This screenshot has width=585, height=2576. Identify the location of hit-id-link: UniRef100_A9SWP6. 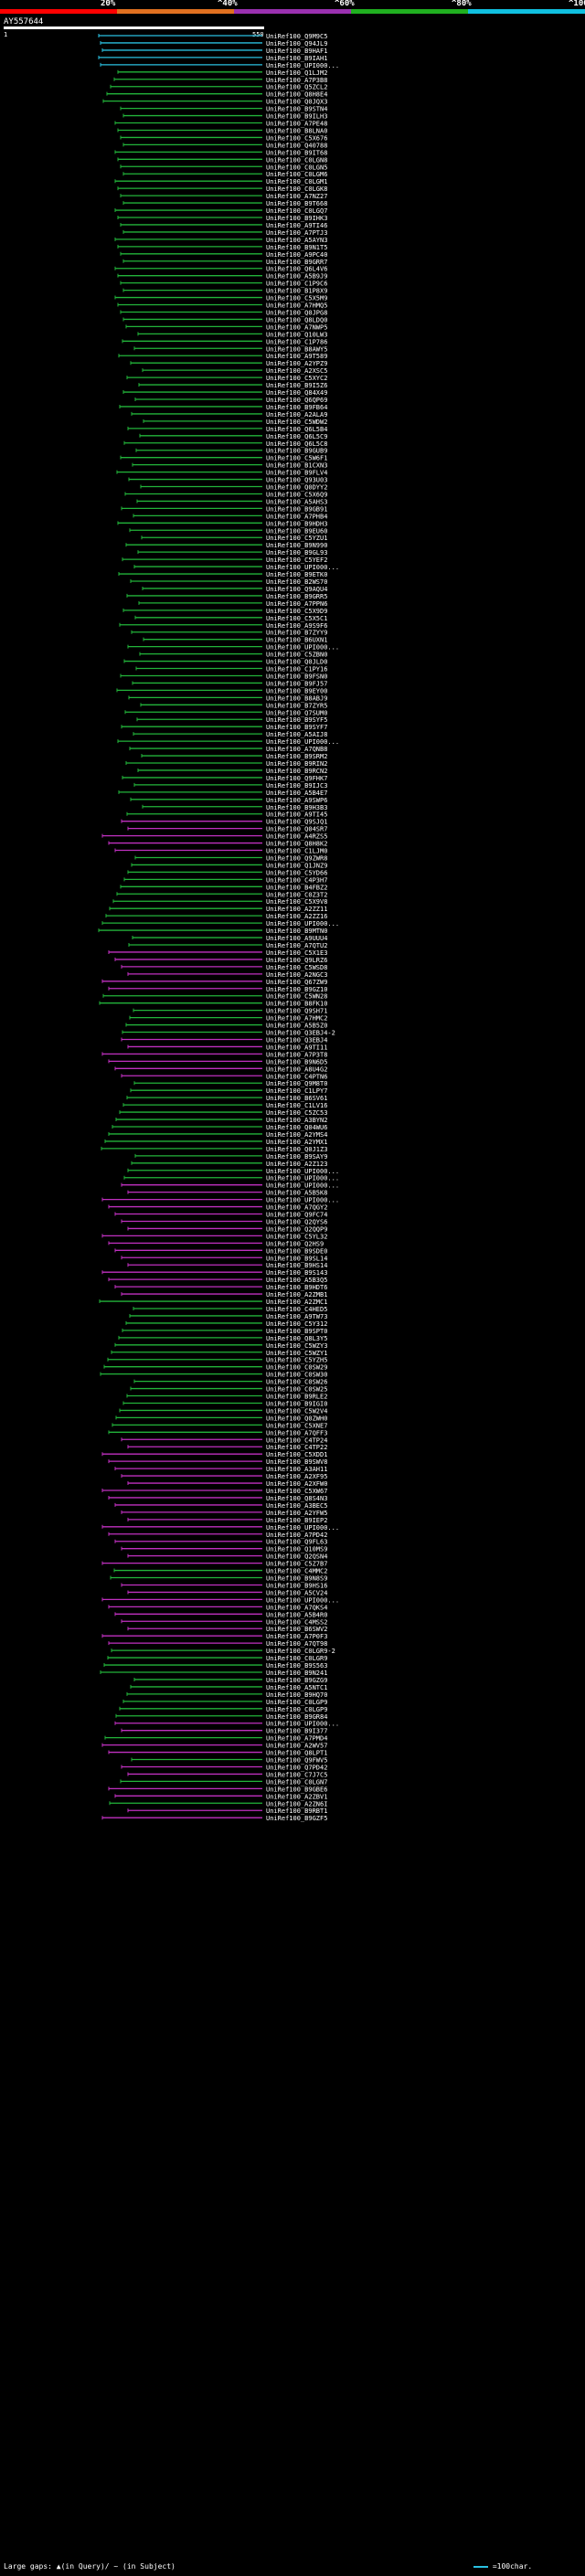
(297, 800).